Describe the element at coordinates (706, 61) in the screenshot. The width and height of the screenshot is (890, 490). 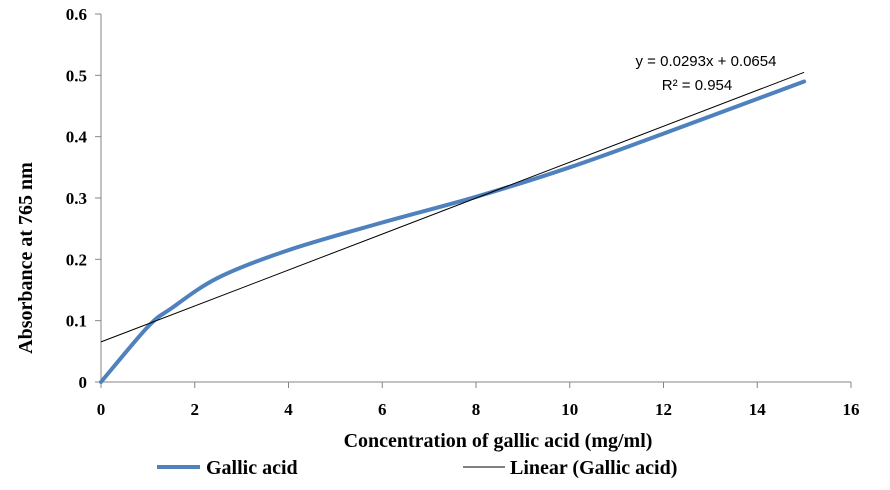
I see `trendline-equation: y = 0.0293x + 0.0654` at that location.